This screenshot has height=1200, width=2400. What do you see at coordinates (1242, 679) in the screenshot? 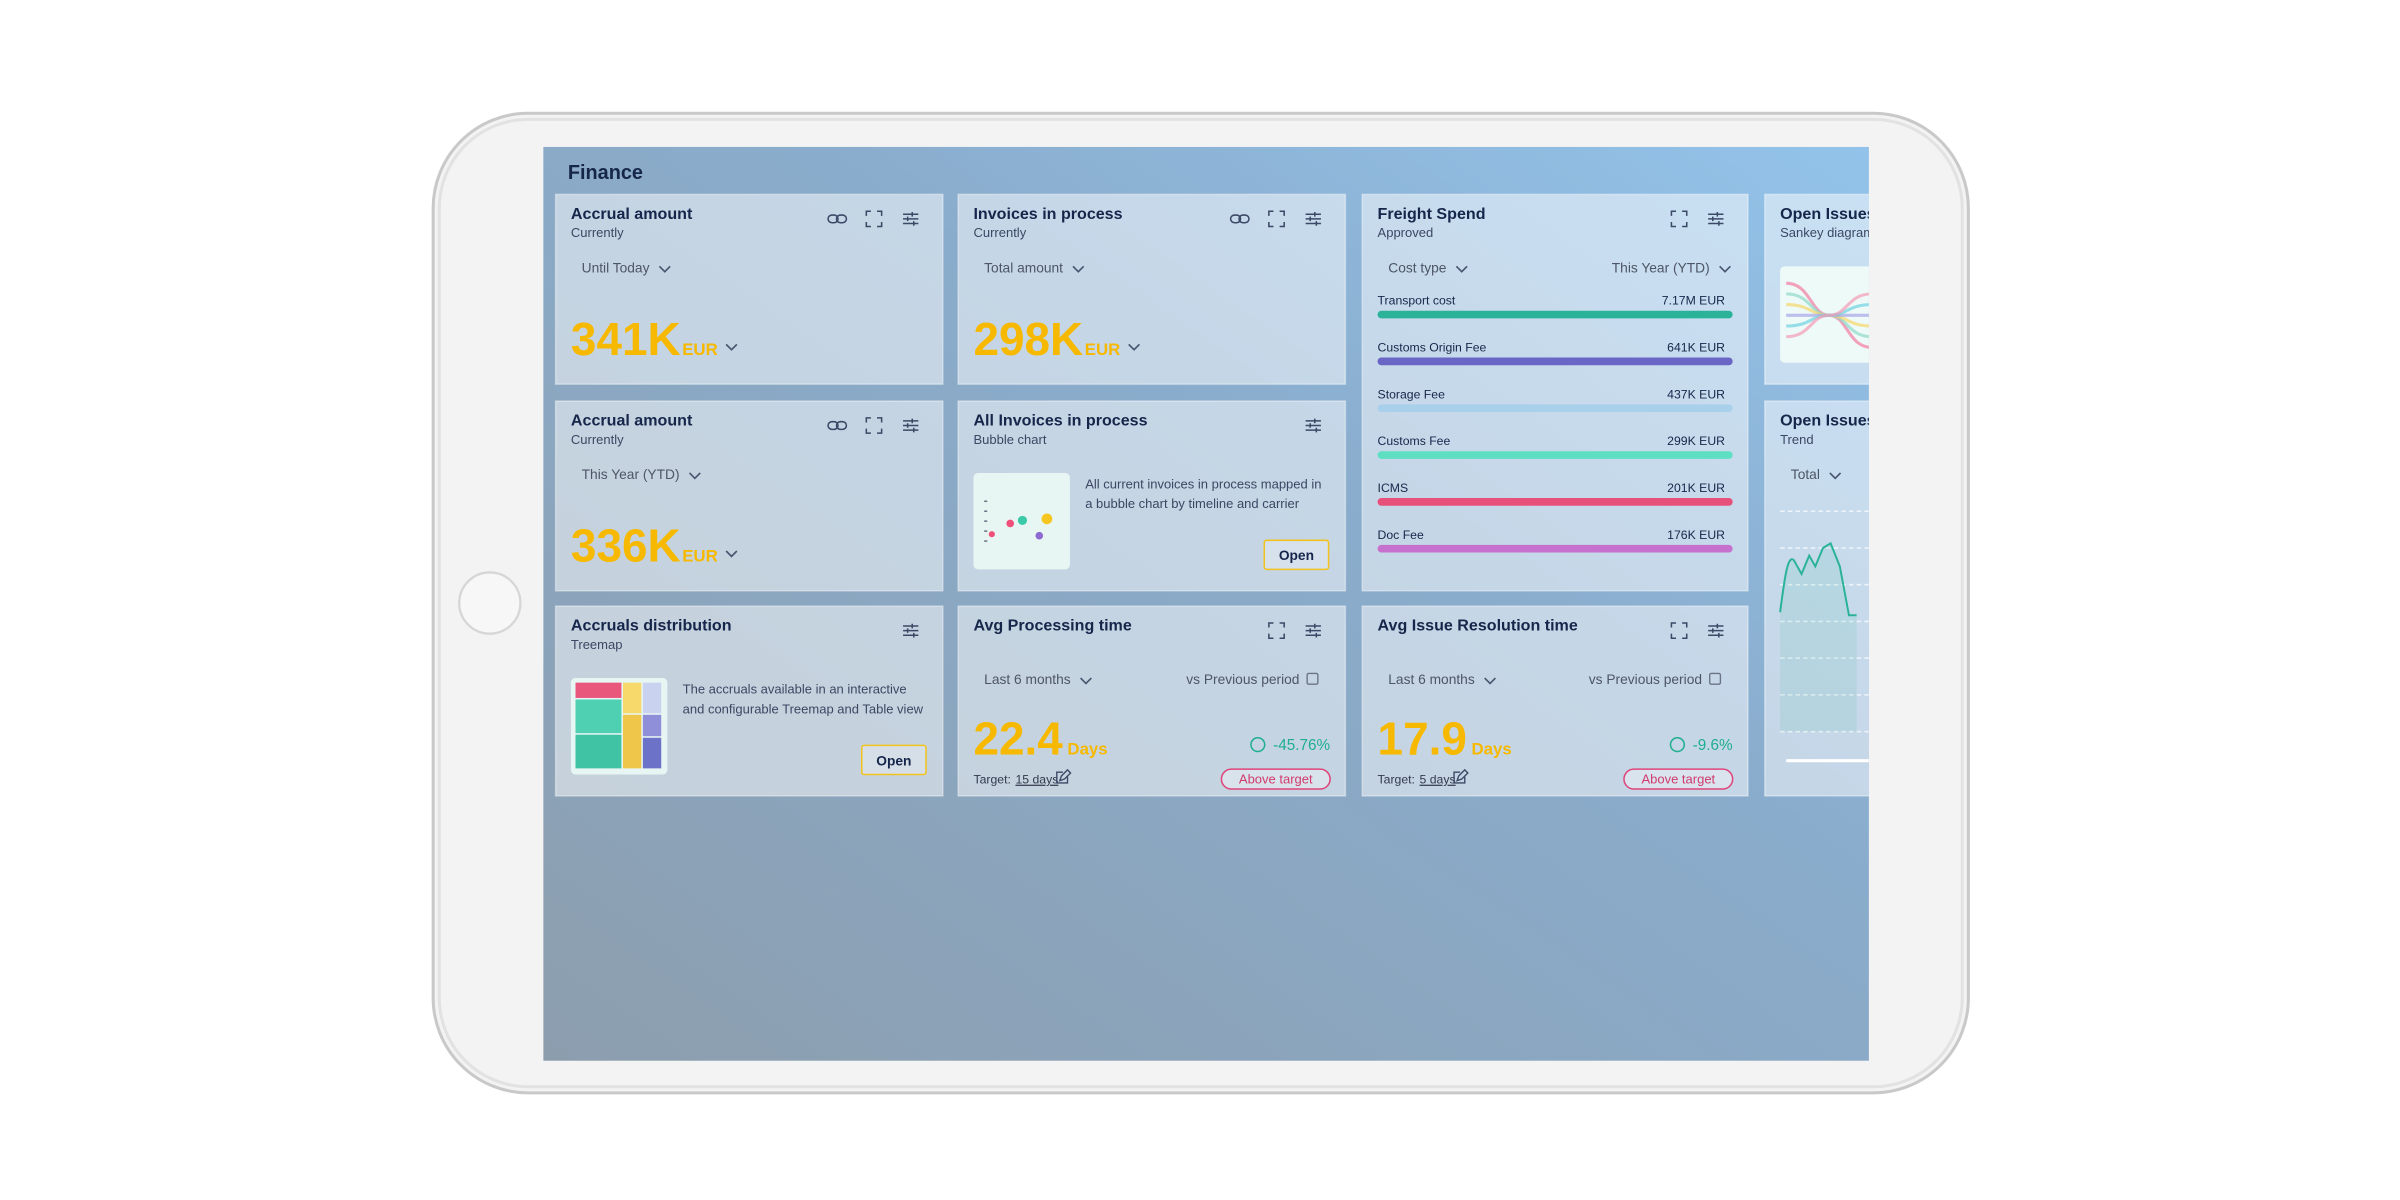
I see `comparison-label: vs Previous period` at bounding box center [1242, 679].